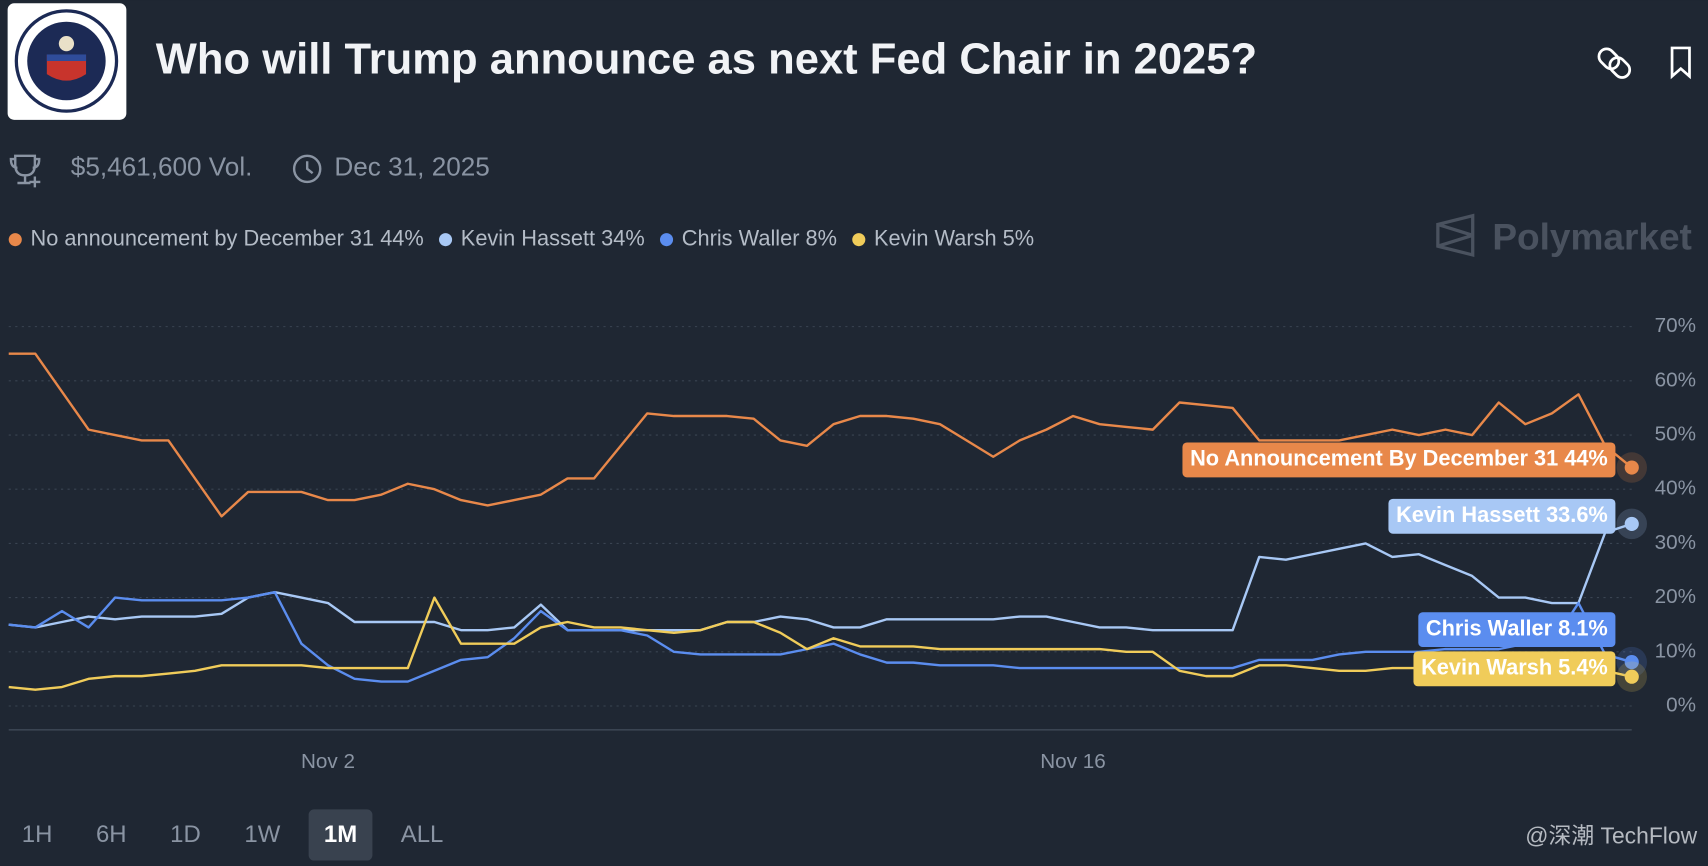 The width and height of the screenshot is (1708, 866). I want to click on legend-name: No announcement by December 31, so click(203, 237).